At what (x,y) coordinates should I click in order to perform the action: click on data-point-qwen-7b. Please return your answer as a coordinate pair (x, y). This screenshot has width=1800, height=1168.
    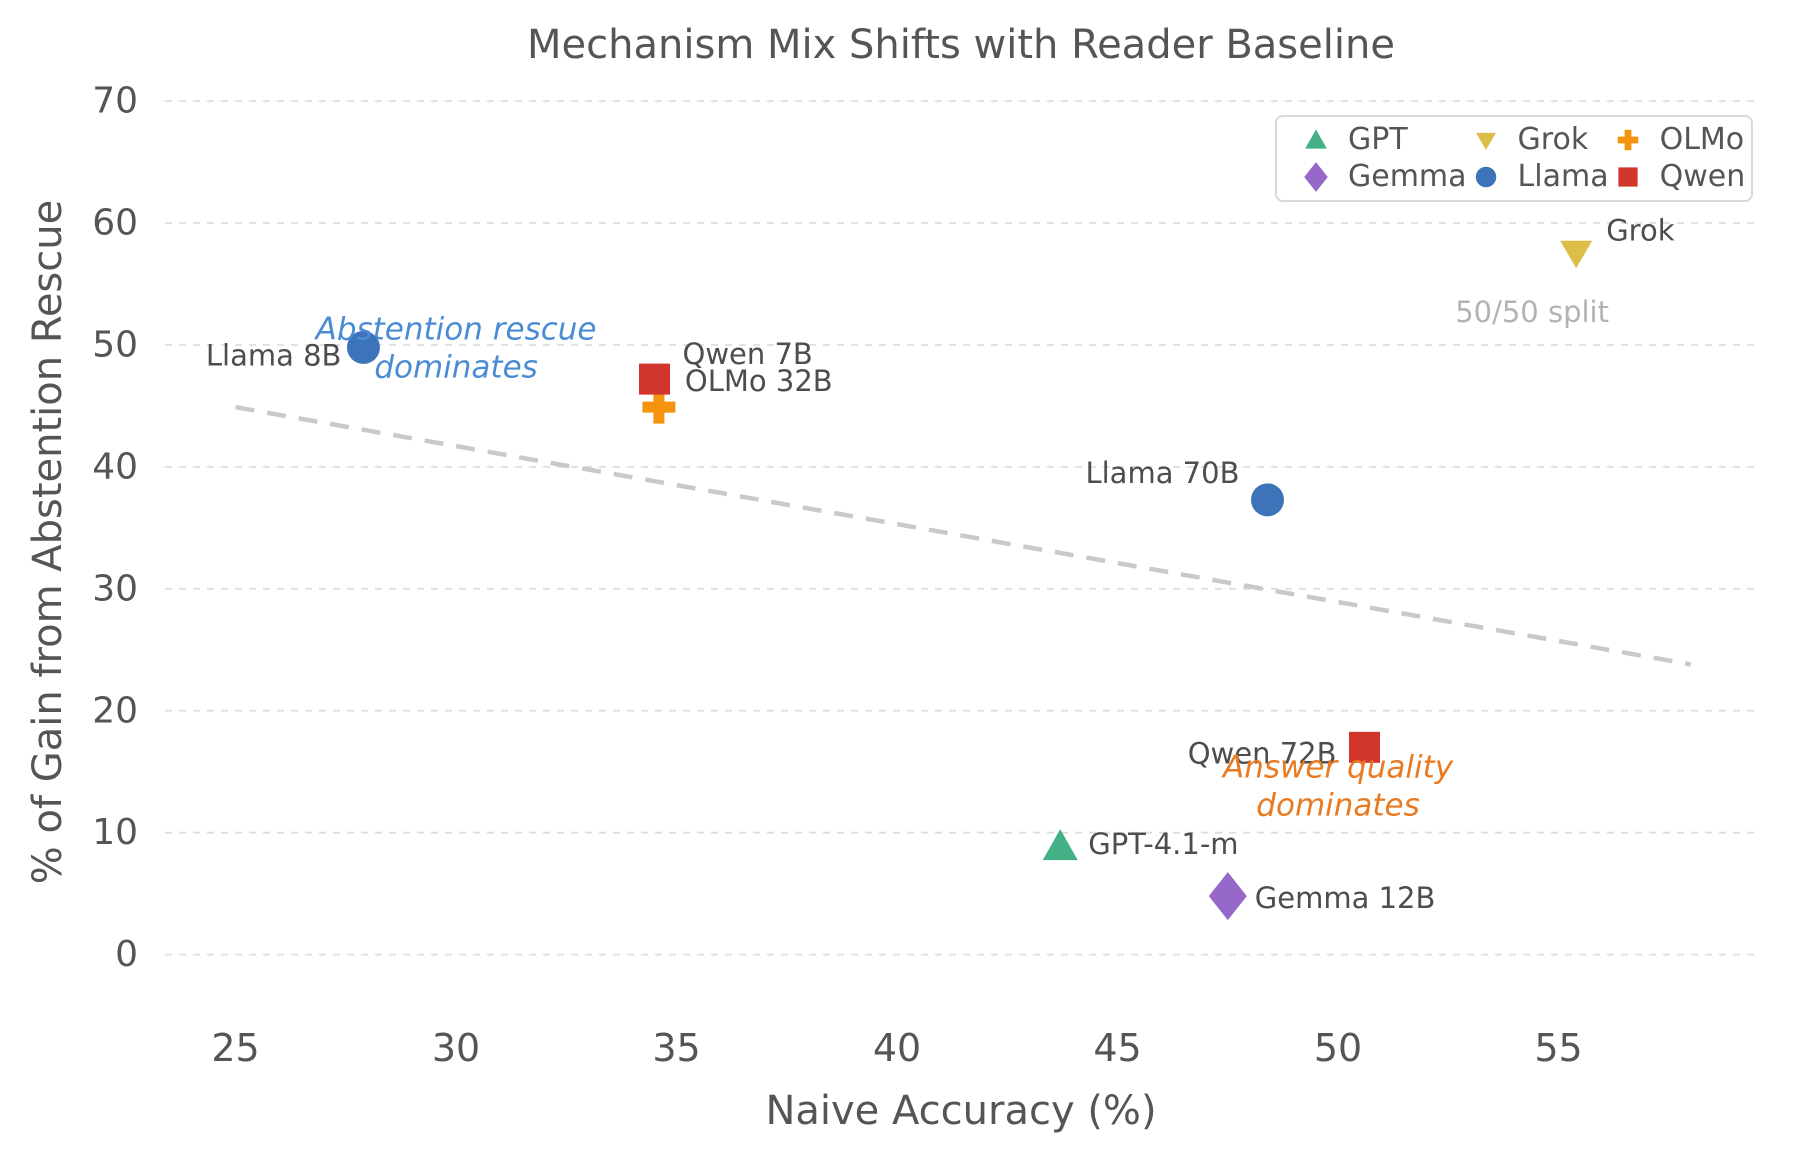
    Looking at the image, I should click on (655, 379).